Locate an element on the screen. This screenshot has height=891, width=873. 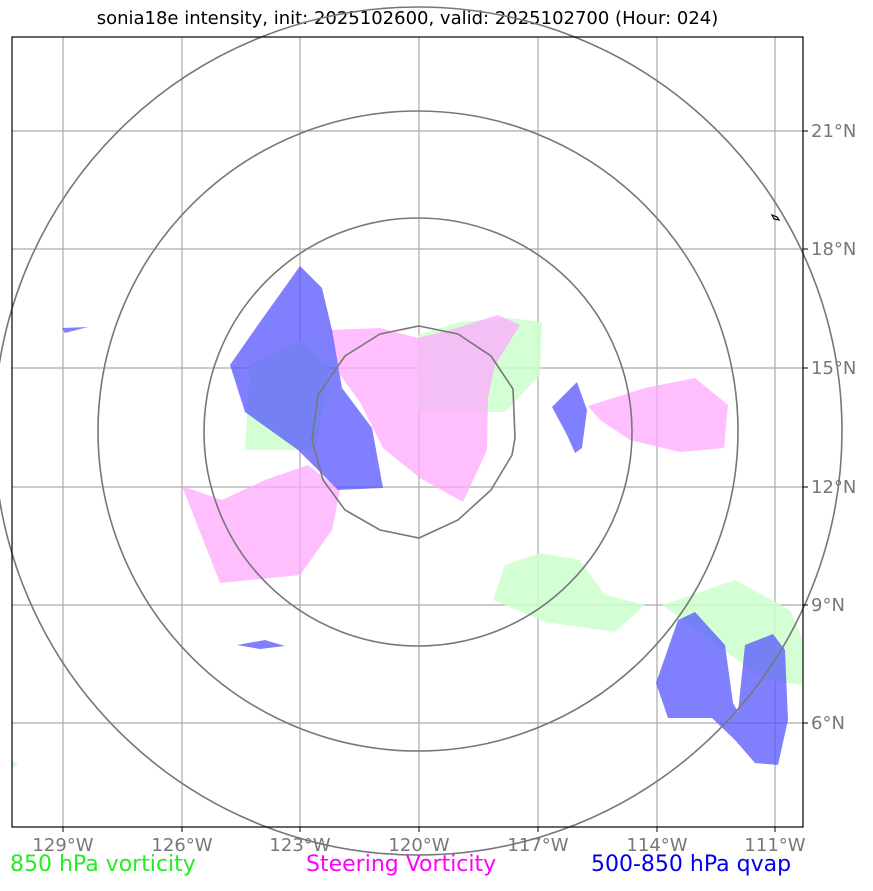
lon-label: 117°W is located at coordinates (537, 845).